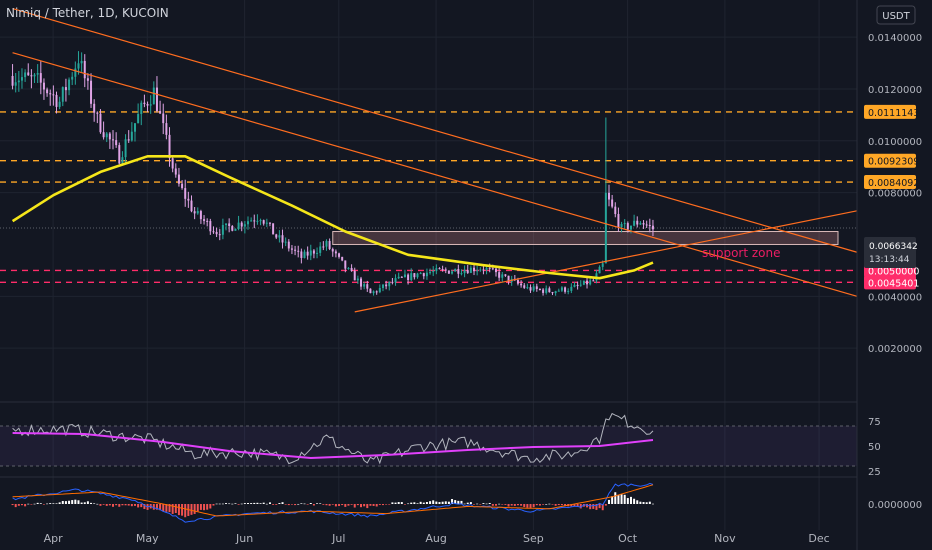 The image size is (932, 550). What do you see at coordinates (333, 500) in the screenshot?
I see `signal-line` at bounding box center [333, 500].